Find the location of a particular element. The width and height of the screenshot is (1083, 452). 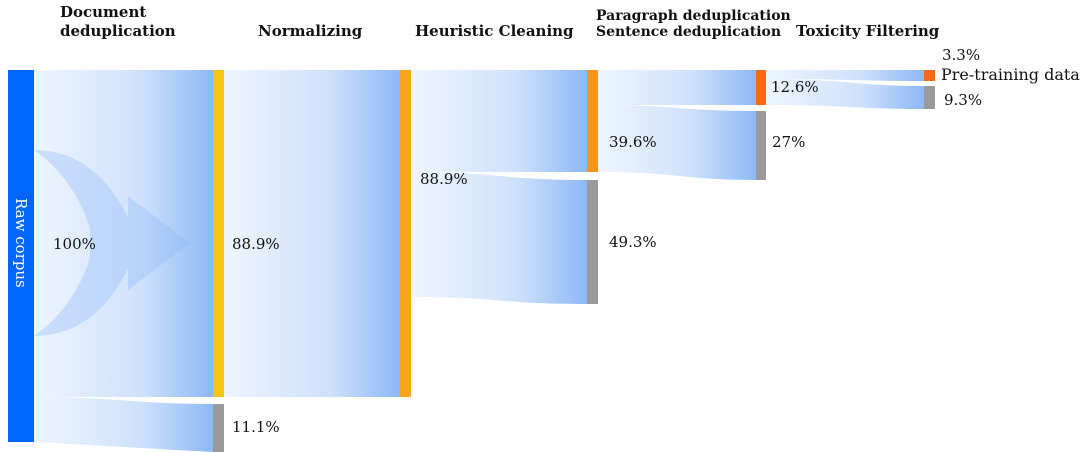

flow-normalizing-to-heuristic-removed is located at coordinates (499, 238).